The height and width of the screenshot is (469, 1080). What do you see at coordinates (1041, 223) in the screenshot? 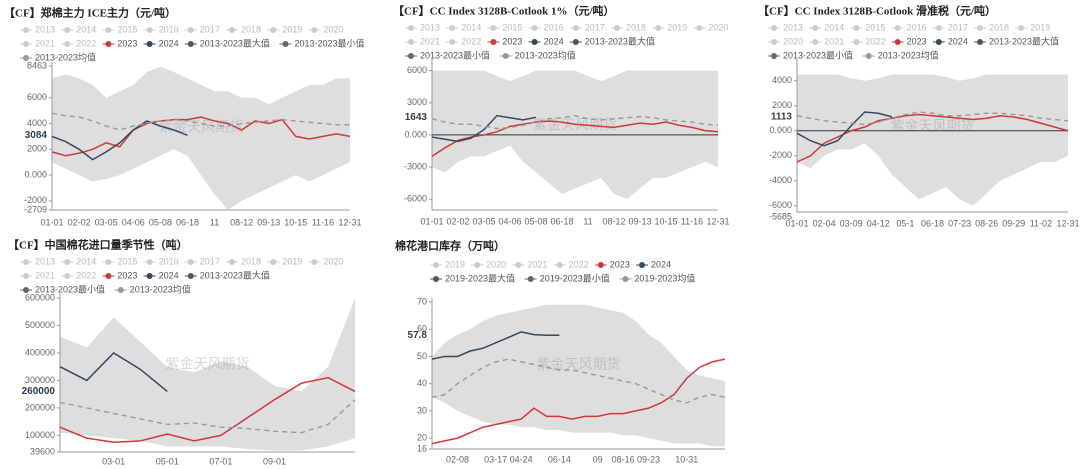
I see `x-tick-label: 11-02` at bounding box center [1041, 223].